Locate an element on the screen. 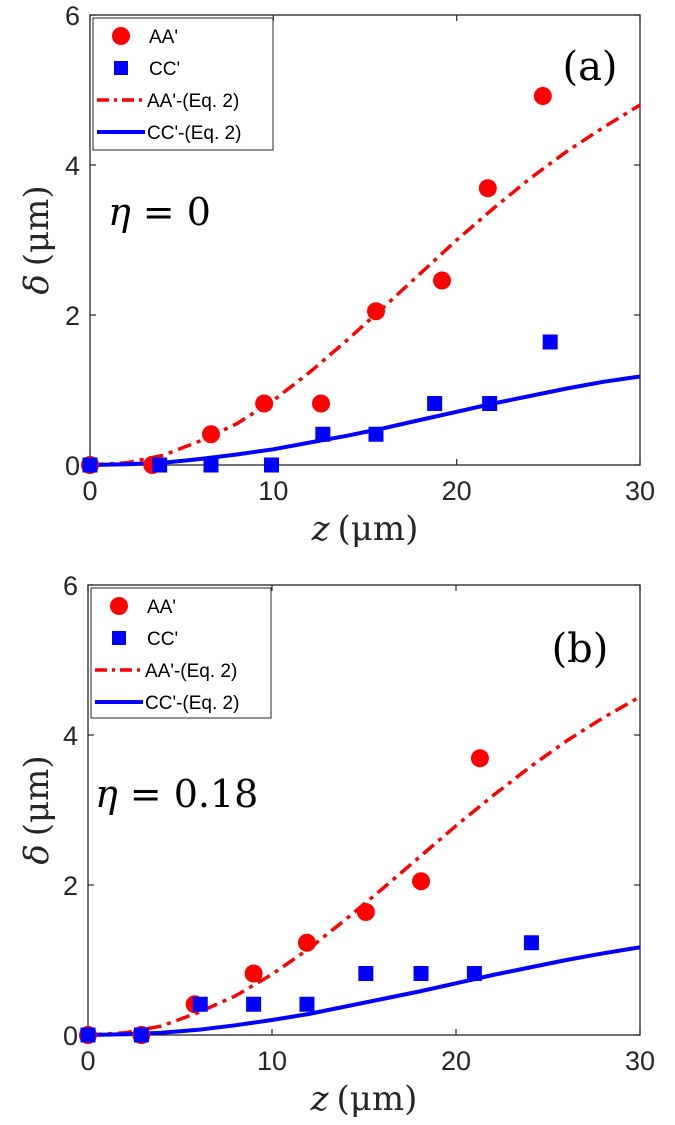 This screenshot has height=1125, width=675. panel-label: (a) is located at coordinates (589, 67).